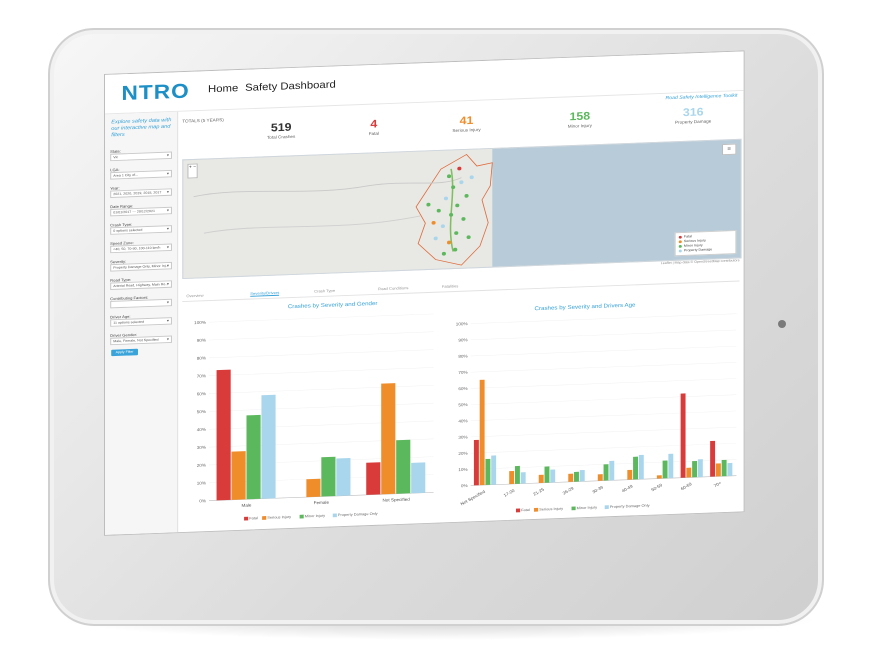 The height and width of the screenshot is (654, 886). Describe the element at coordinates (201, 375) in the screenshot. I see `y-tick-label: 70%` at that location.